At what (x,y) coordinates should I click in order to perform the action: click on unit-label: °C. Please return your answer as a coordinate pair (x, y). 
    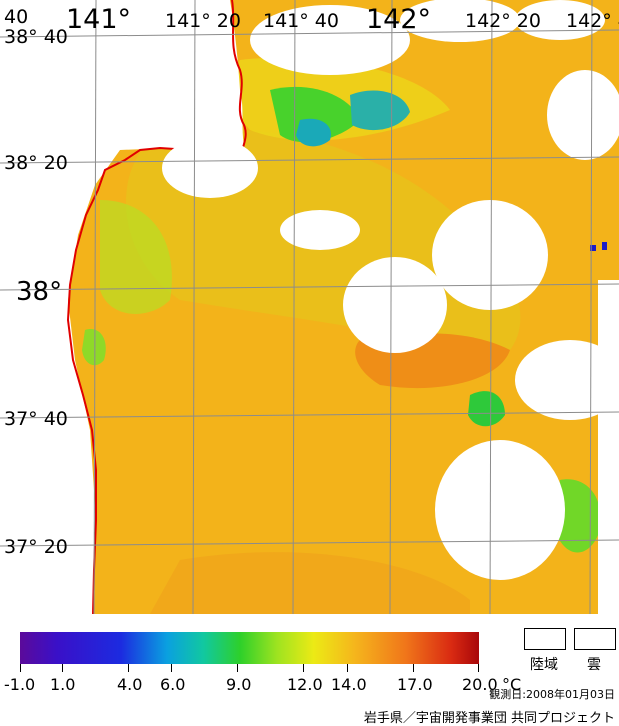
    Looking at the image, I should click on (512, 684).